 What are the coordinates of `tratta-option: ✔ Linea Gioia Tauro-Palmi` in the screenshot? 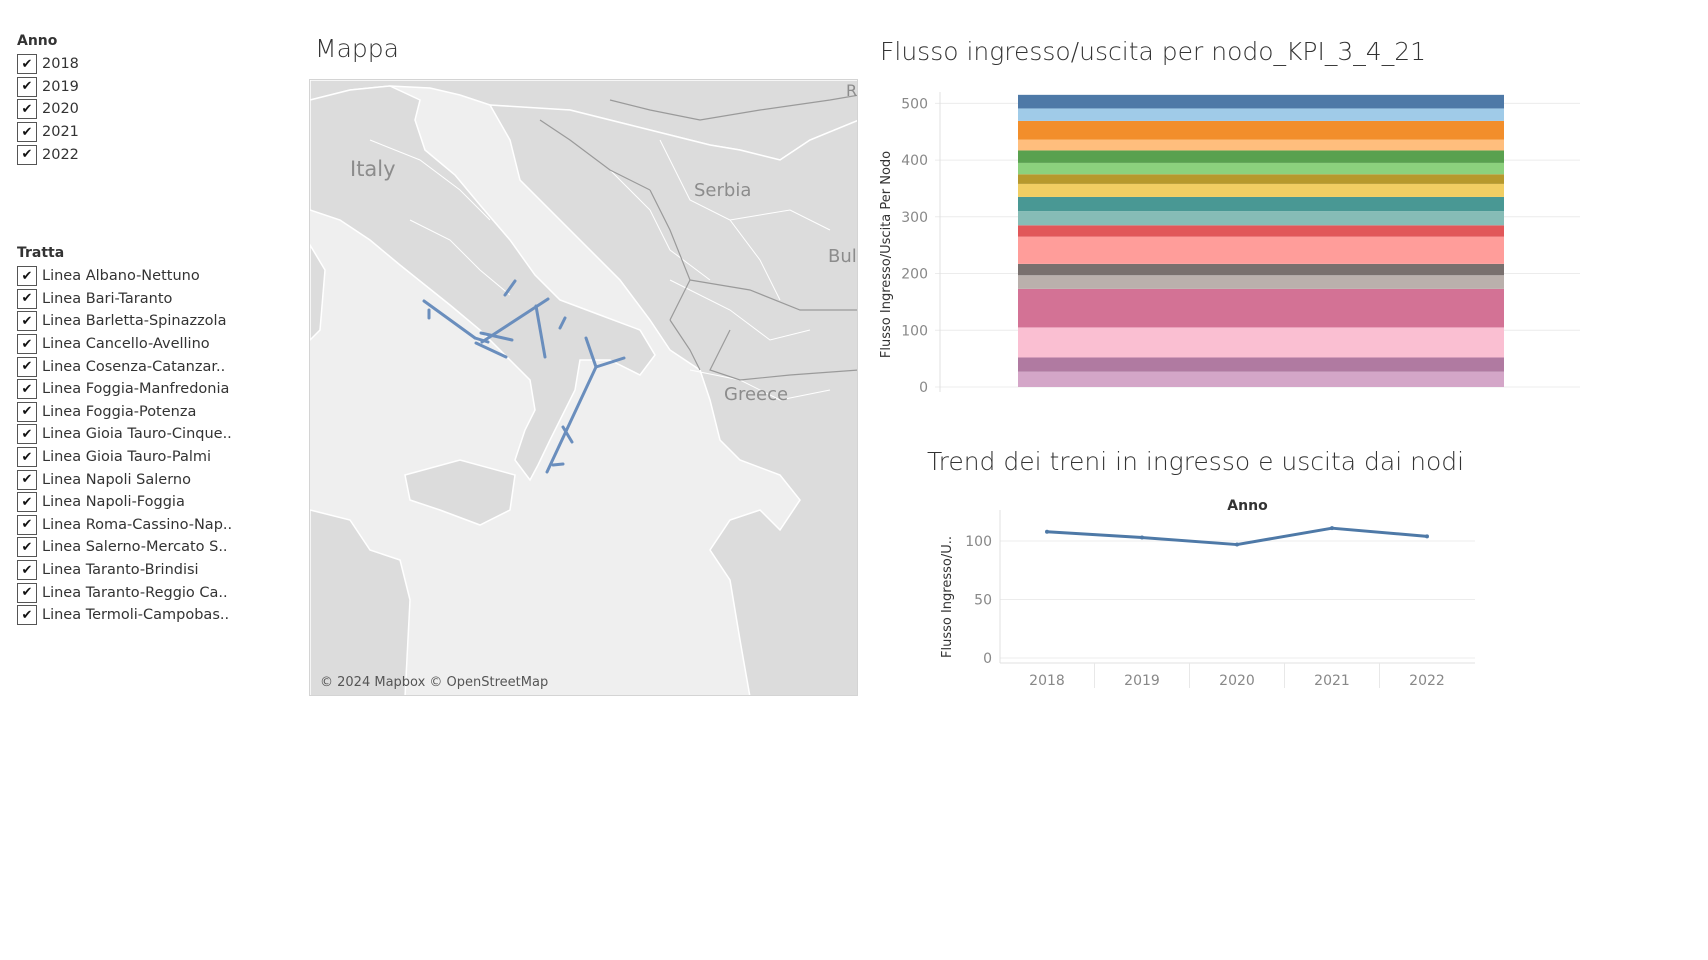 It's located at (124, 457).